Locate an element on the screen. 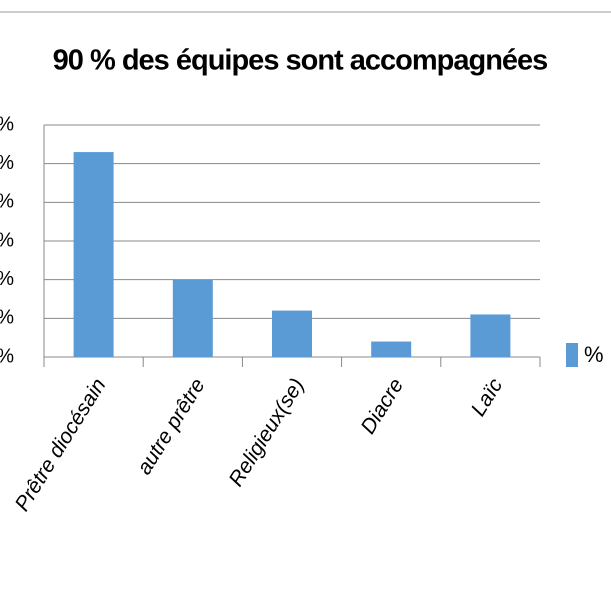  y-tick-label: 60 % is located at coordinates (7, 124).